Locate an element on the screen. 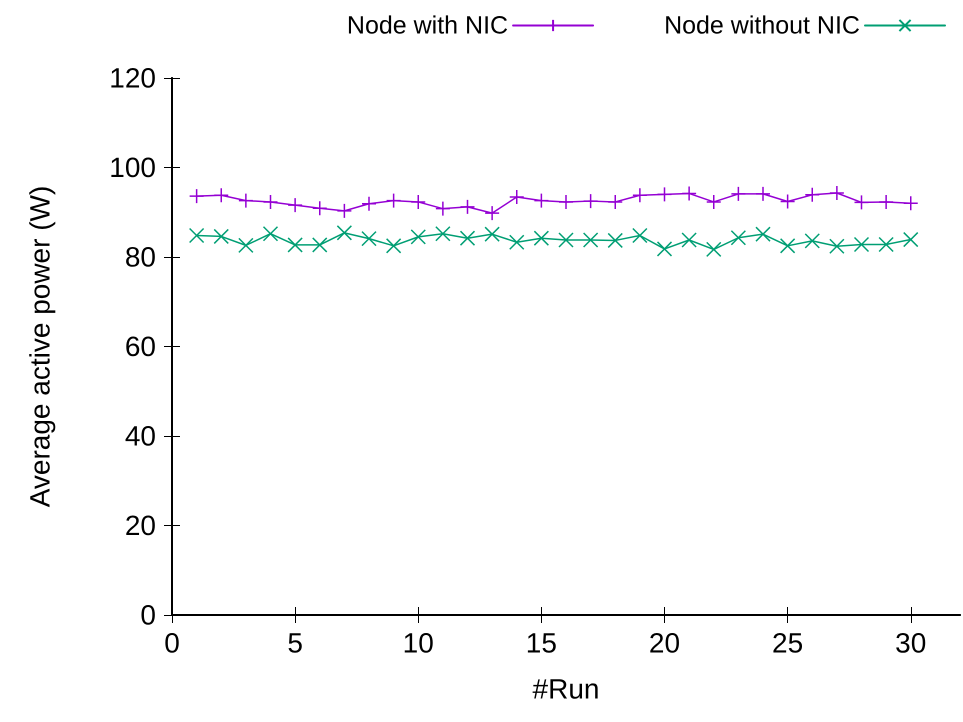 Image resolution: width=963 pixels, height=722 pixels. y-tick-label: 40 is located at coordinates (140, 436).